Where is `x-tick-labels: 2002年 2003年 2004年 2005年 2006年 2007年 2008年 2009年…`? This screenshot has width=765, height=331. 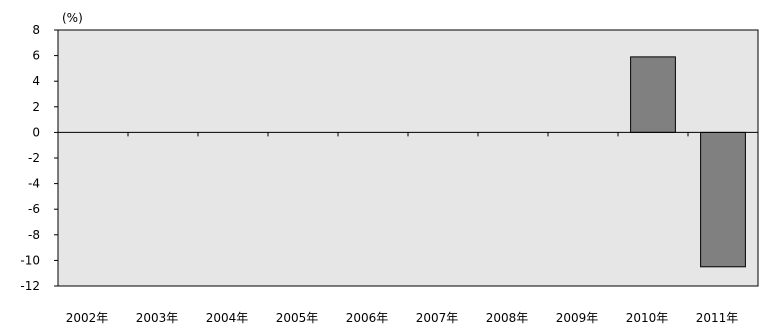
x-tick-labels: 2002年 2003年 2004年 2005年 2006年 2007年 2008年 2009年… is located at coordinates (402, 318).